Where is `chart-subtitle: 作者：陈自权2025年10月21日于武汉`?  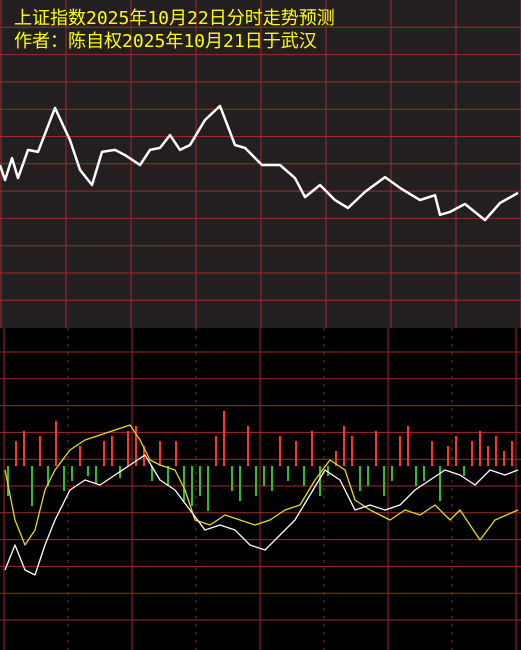 chart-subtitle: 作者：陈自权2025年10月21日于武汉 is located at coordinates (165, 41).